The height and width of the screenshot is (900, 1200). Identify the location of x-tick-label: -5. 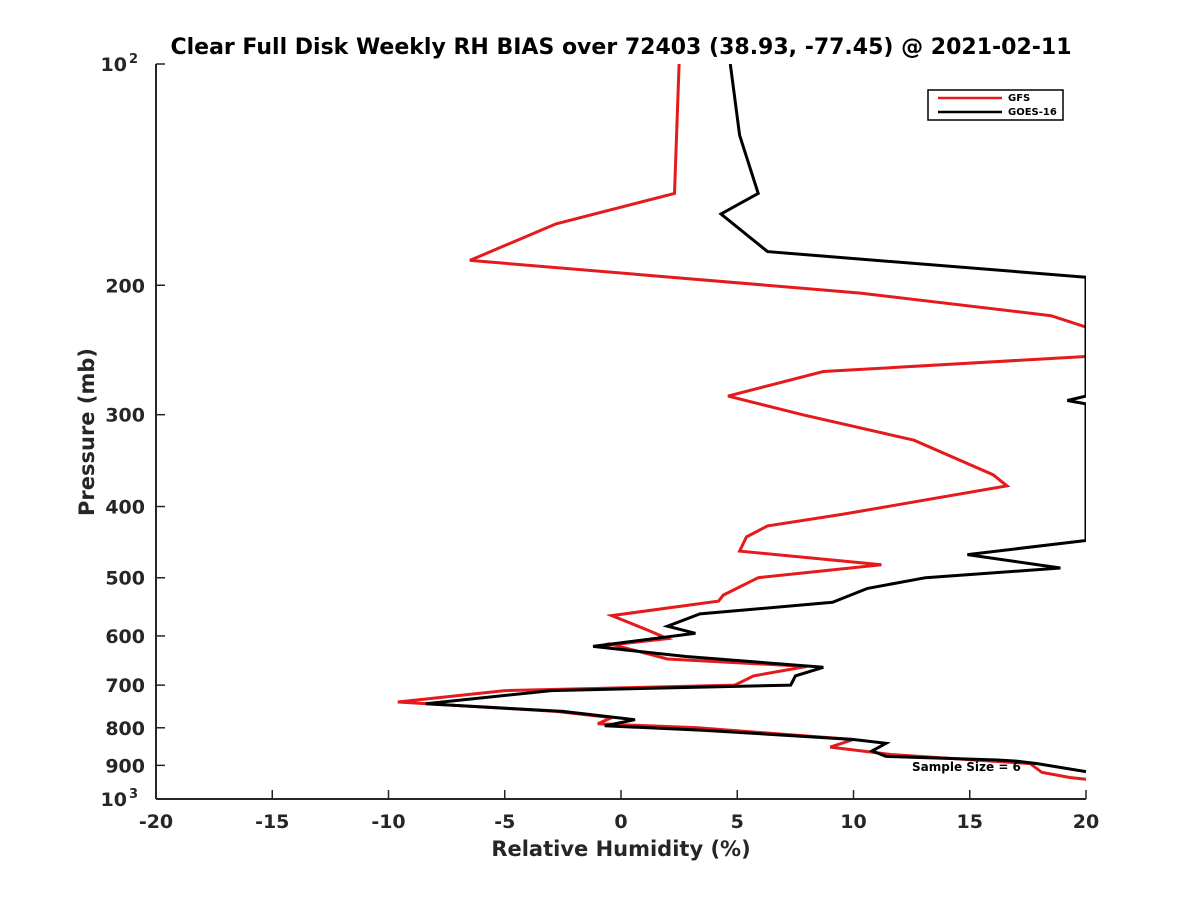
(504, 822).